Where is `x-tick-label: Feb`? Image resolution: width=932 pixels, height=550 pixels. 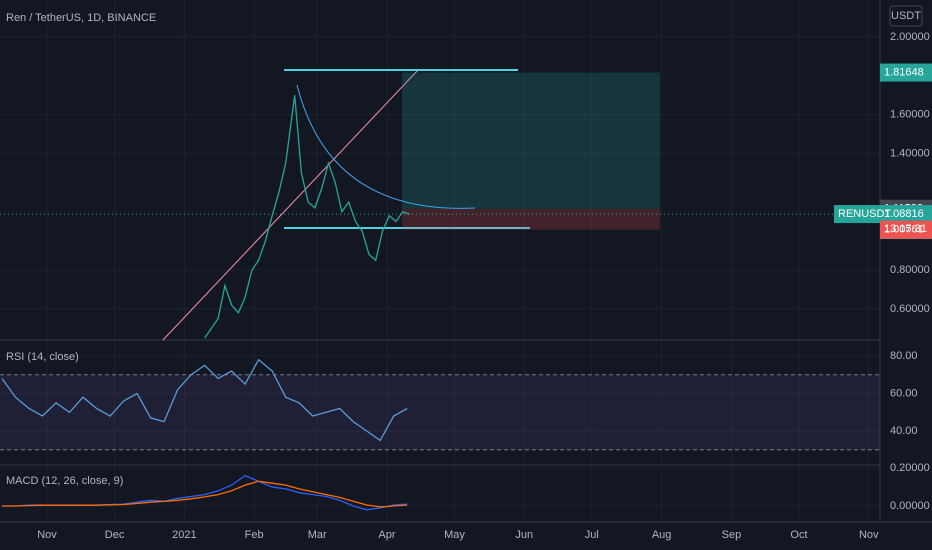
x-tick-label: Feb is located at coordinates (254, 535).